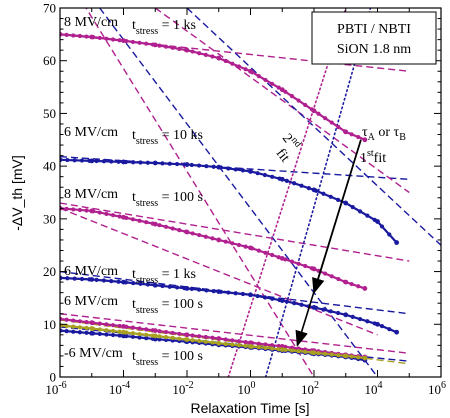 The width and height of the screenshot is (450, 418). I want to click on y-tick-label: 40, so click(49, 166).